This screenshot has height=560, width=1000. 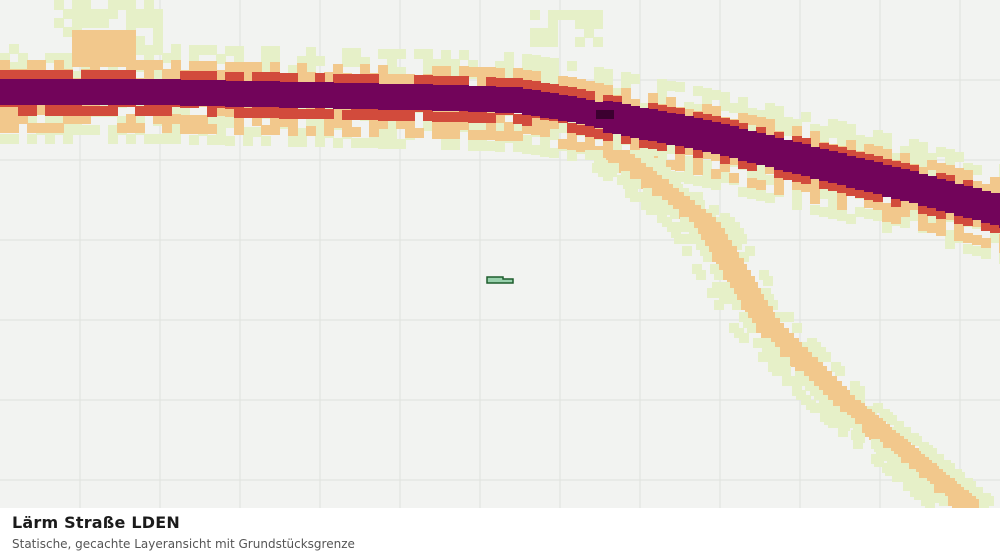 I want to click on property-boundary, so click(x=500, y=280).